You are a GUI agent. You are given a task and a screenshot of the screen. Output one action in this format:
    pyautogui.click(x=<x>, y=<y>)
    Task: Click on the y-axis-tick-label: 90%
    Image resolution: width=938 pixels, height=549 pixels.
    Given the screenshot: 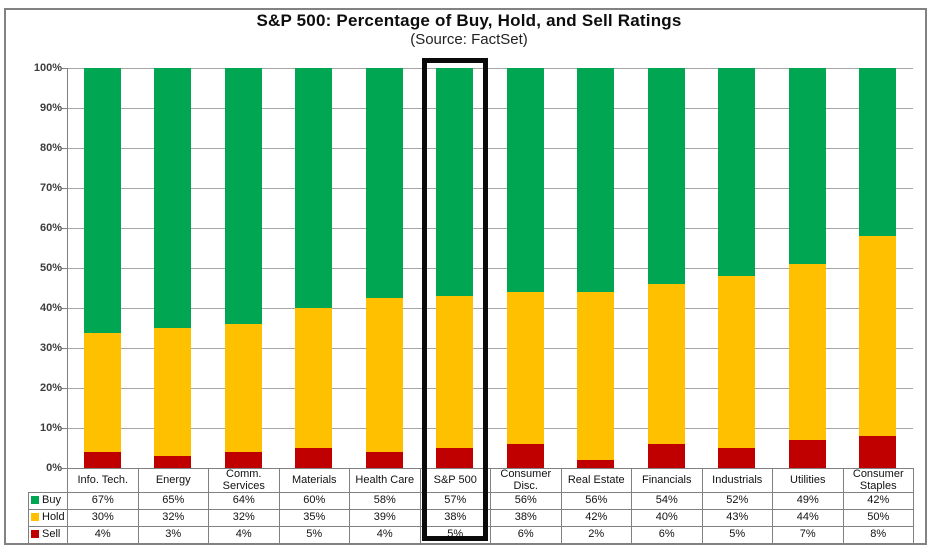 What is the action you would take?
    pyautogui.click(x=50, y=108)
    